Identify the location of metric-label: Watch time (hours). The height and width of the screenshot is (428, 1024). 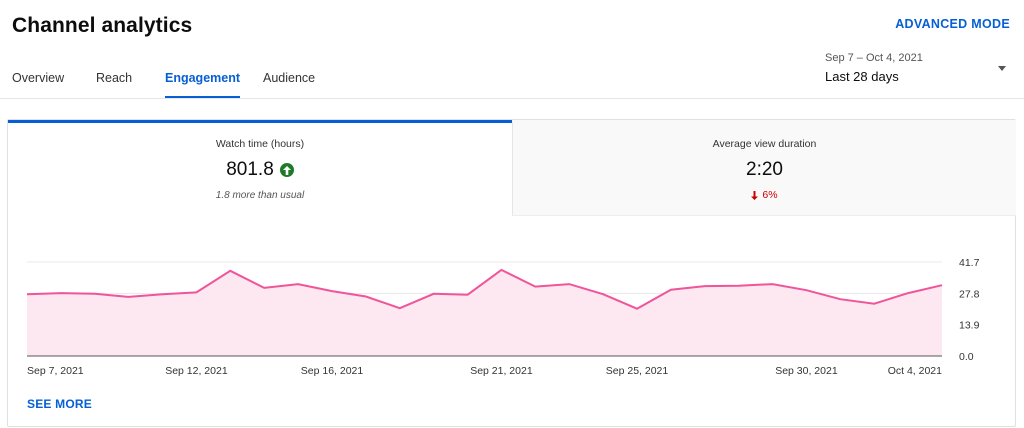
(260, 144).